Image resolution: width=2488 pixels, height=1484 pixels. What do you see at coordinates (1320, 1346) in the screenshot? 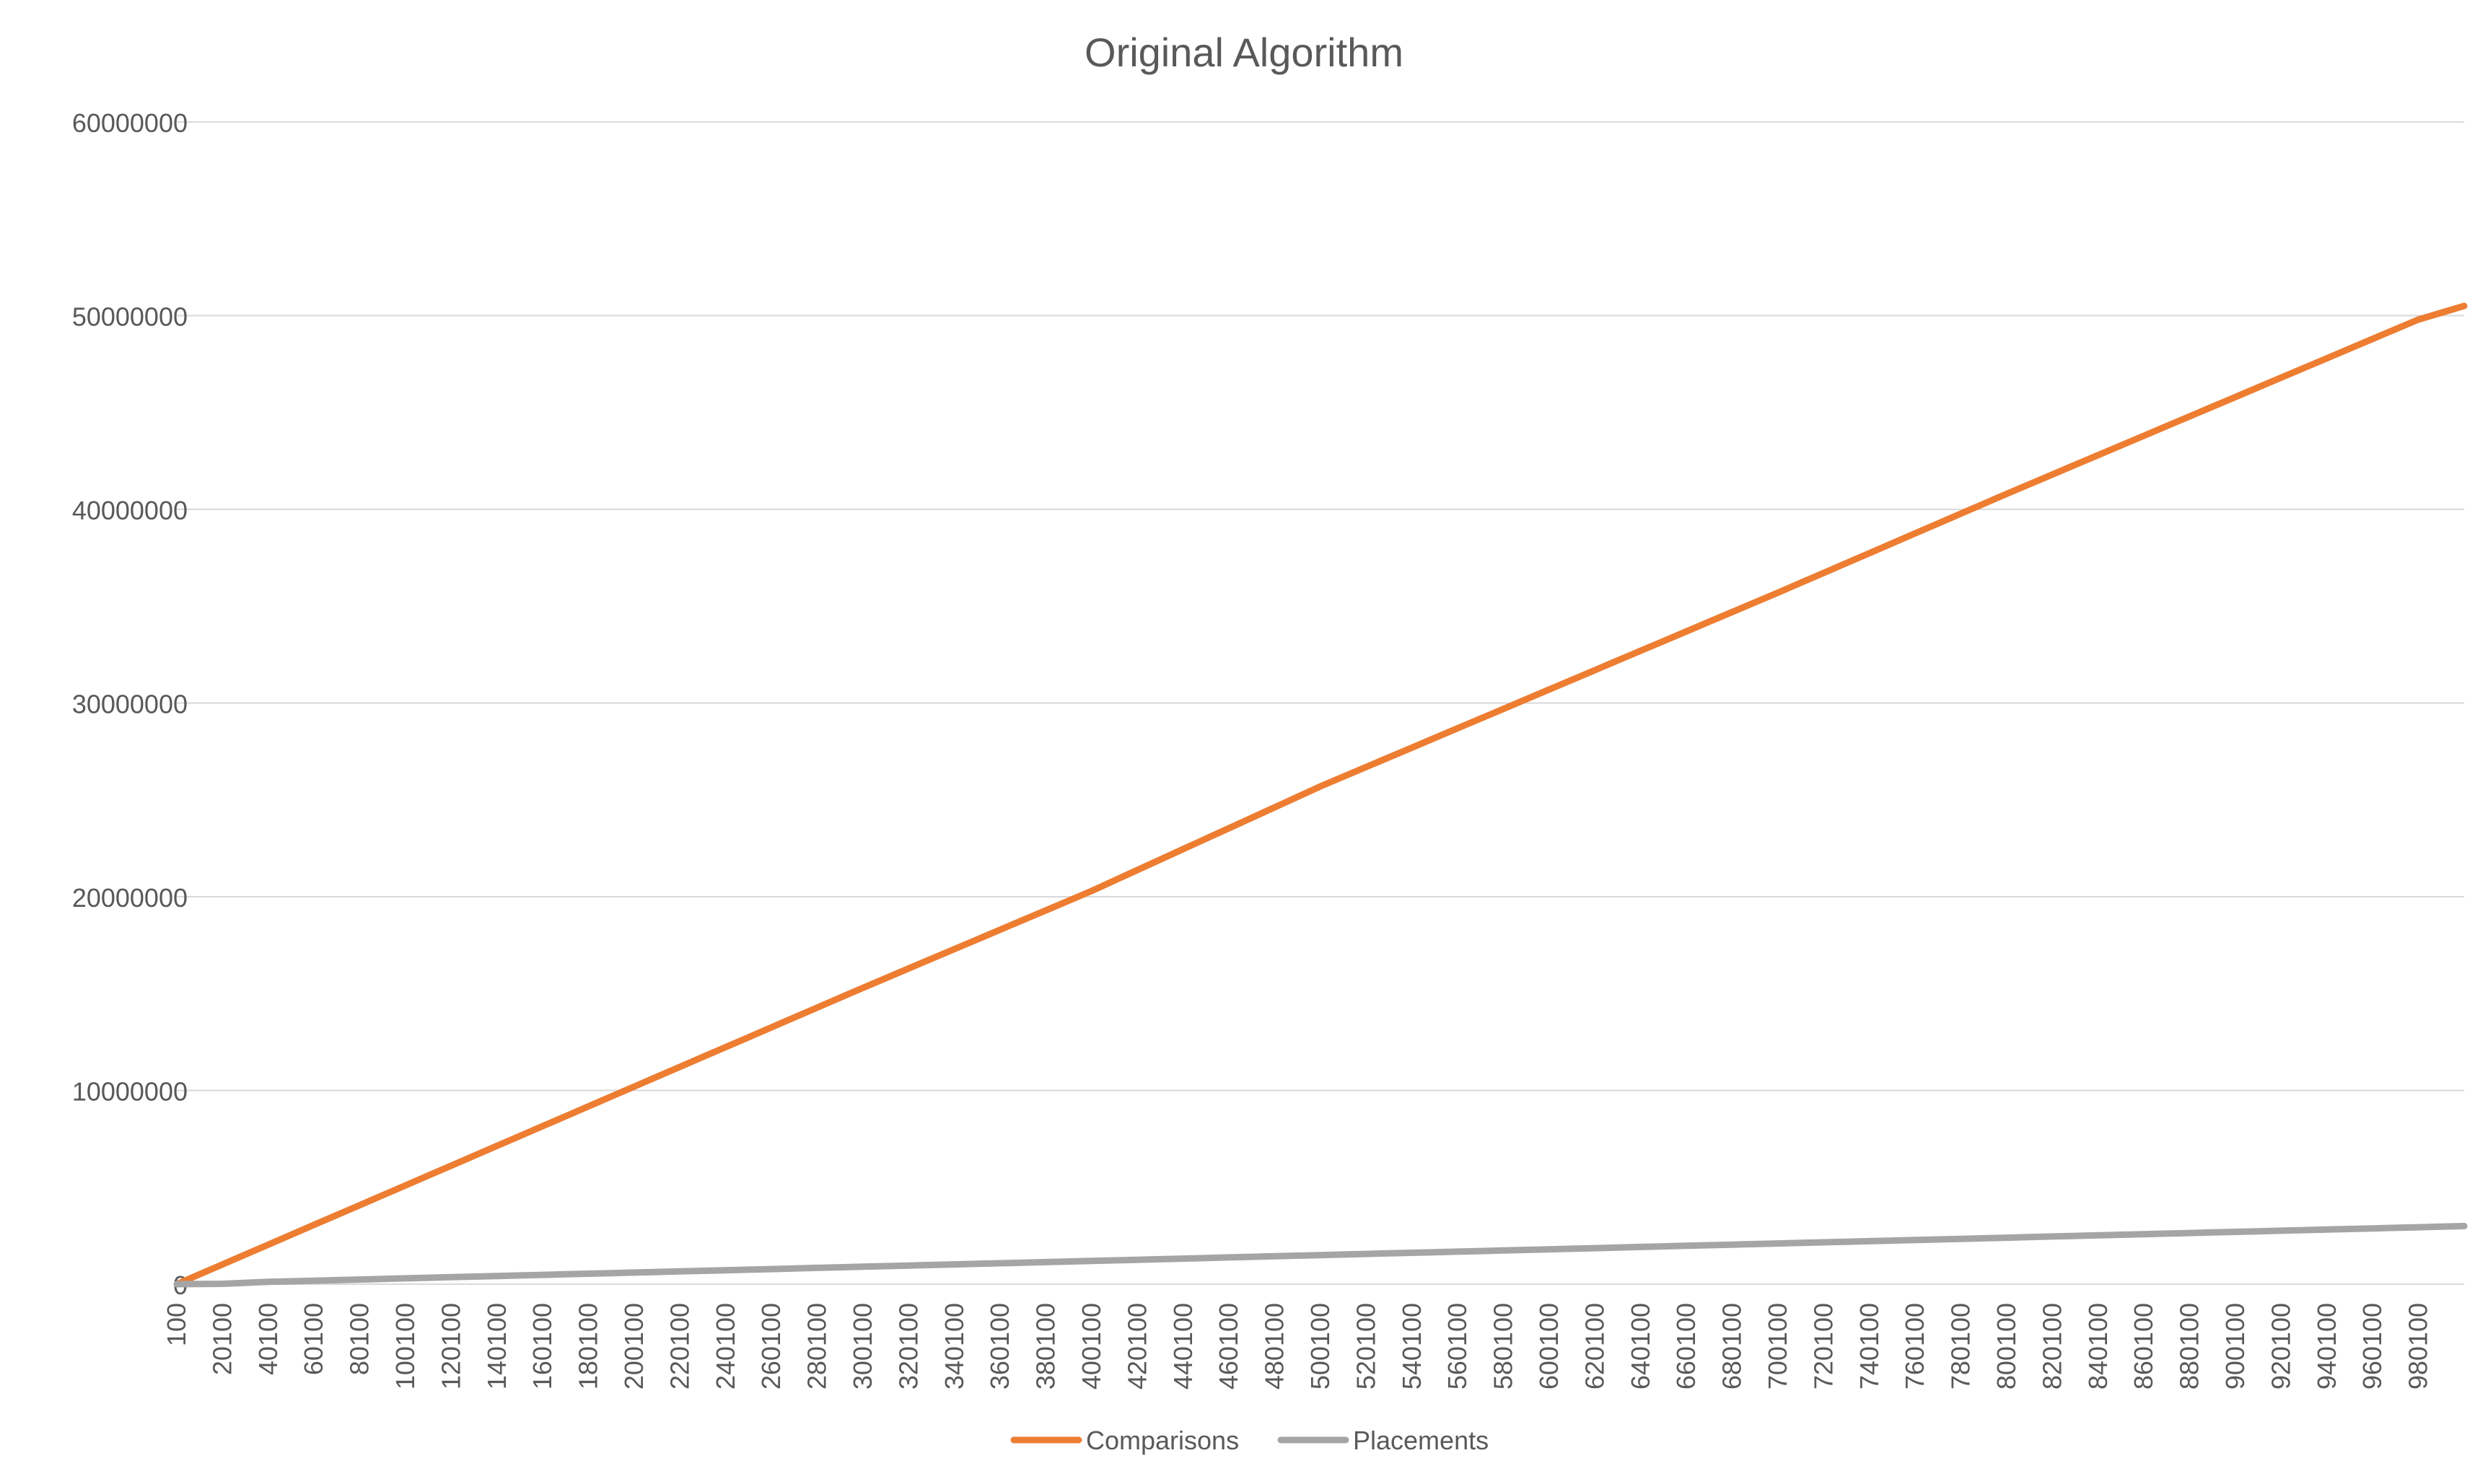
I see `x-tick-label: 500100` at bounding box center [1320, 1346].